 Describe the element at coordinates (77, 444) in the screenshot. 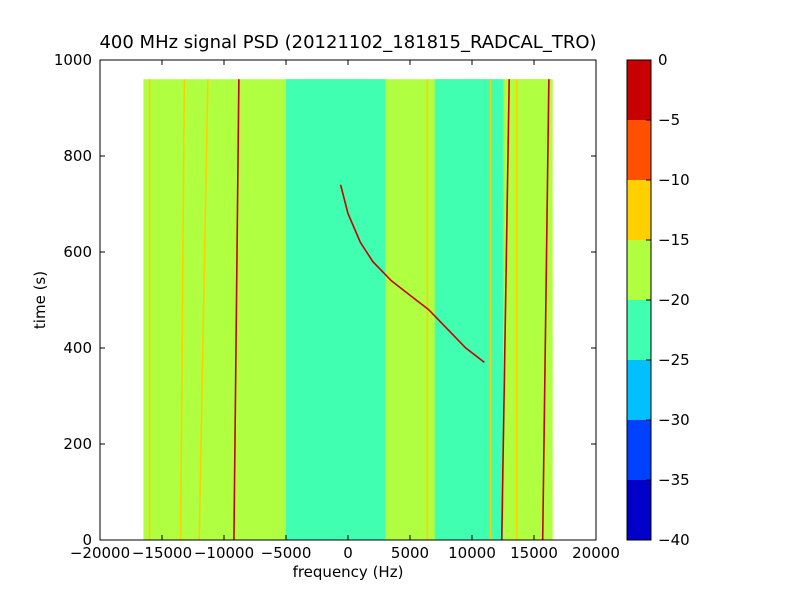

I see `y-tick-label: 200` at that location.